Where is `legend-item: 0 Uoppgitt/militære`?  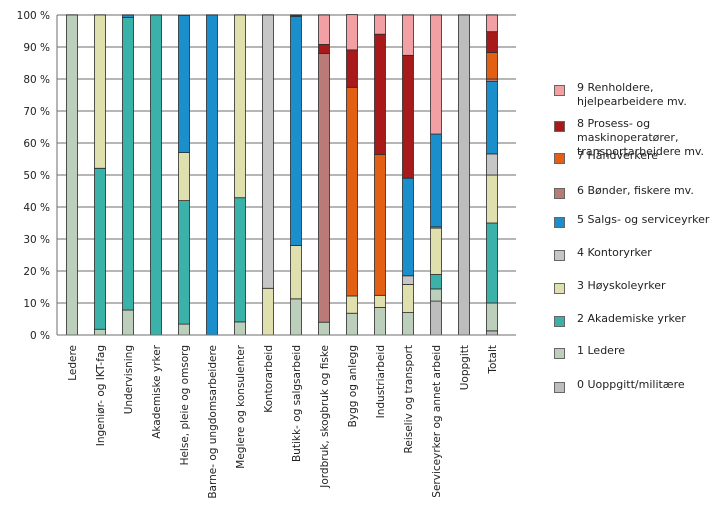
legend-item: 0 Uoppgitt/militære is located at coordinates (638, 385).